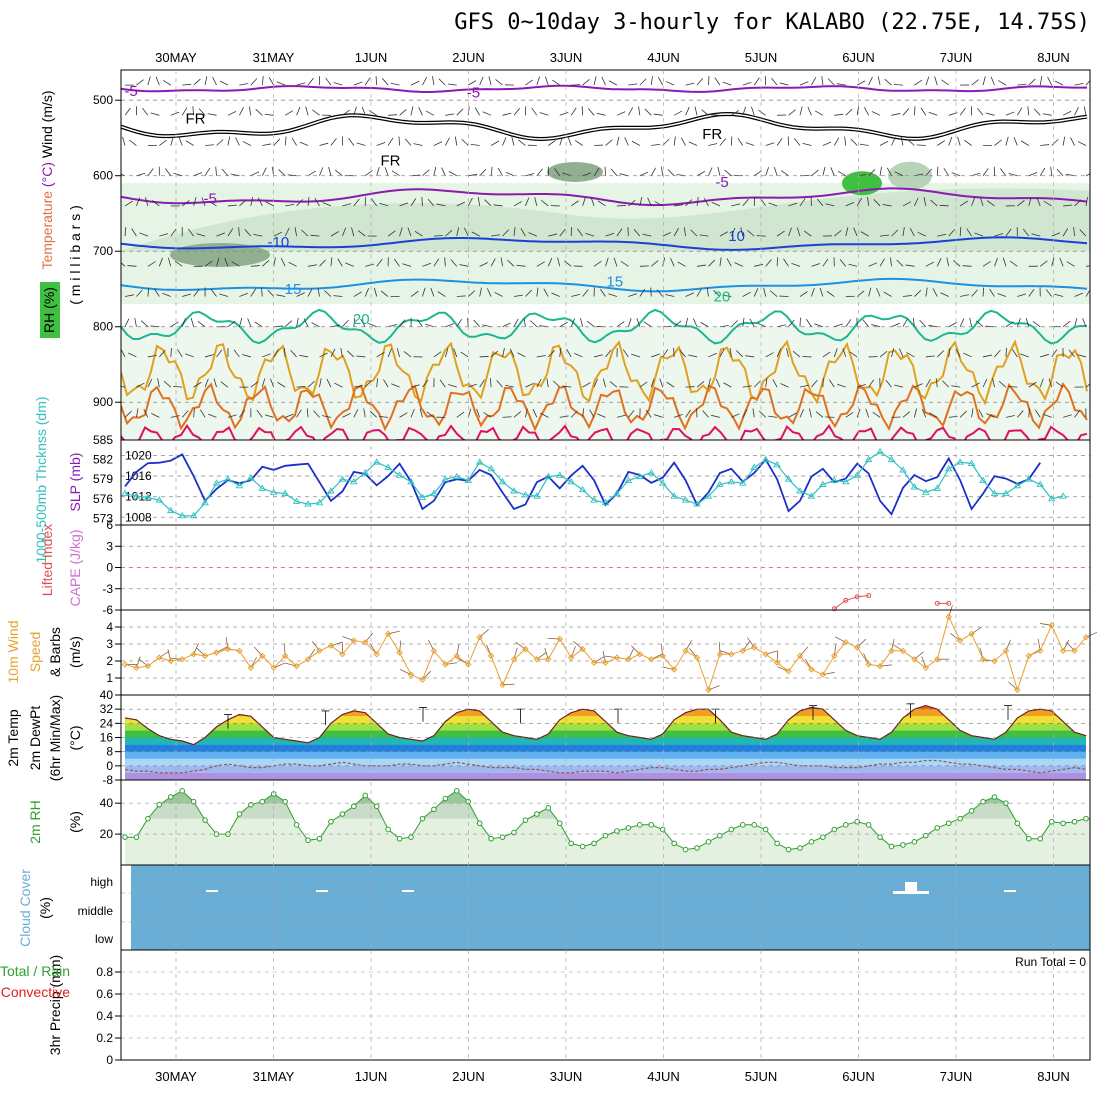 Image resolution: width=1100 pixels, height=1100 pixels. I want to click on run-total-label: Run Total = 0, so click(1050, 962).